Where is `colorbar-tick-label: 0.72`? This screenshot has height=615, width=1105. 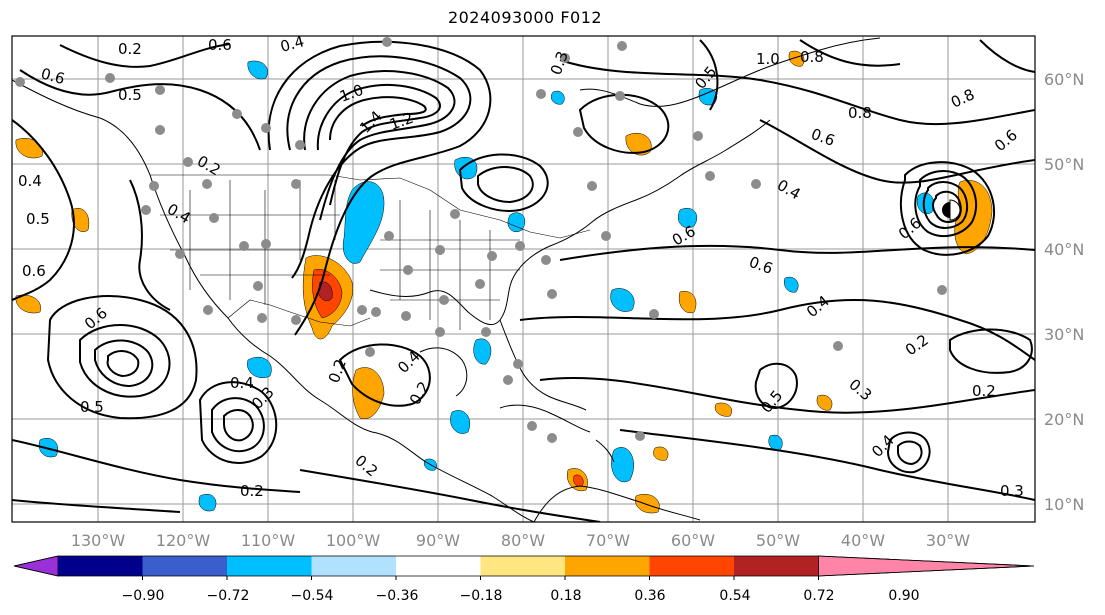 colorbar-tick-label: 0.72 is located at coordinates (818, 596).